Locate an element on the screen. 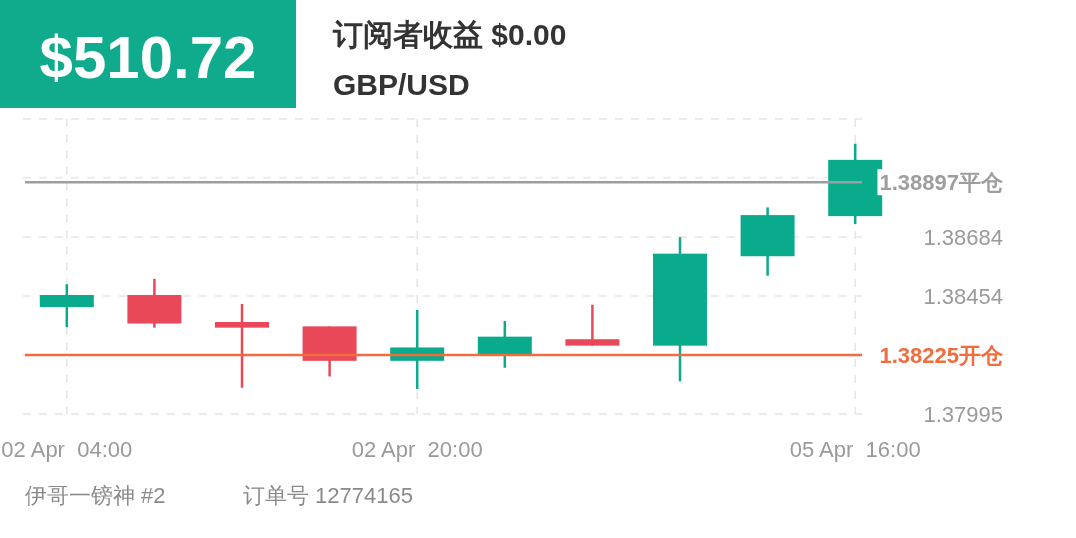 This screenshot has height=538, width=1076. ref-line-label: 1.38225开仓 is located at coordinates (941, 355).